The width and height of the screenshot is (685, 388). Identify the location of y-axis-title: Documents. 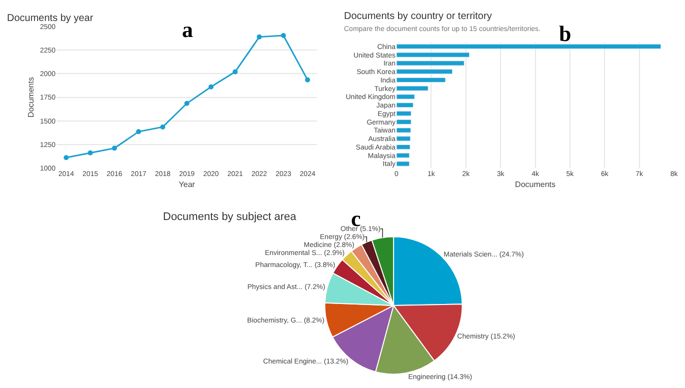
(31, 97).